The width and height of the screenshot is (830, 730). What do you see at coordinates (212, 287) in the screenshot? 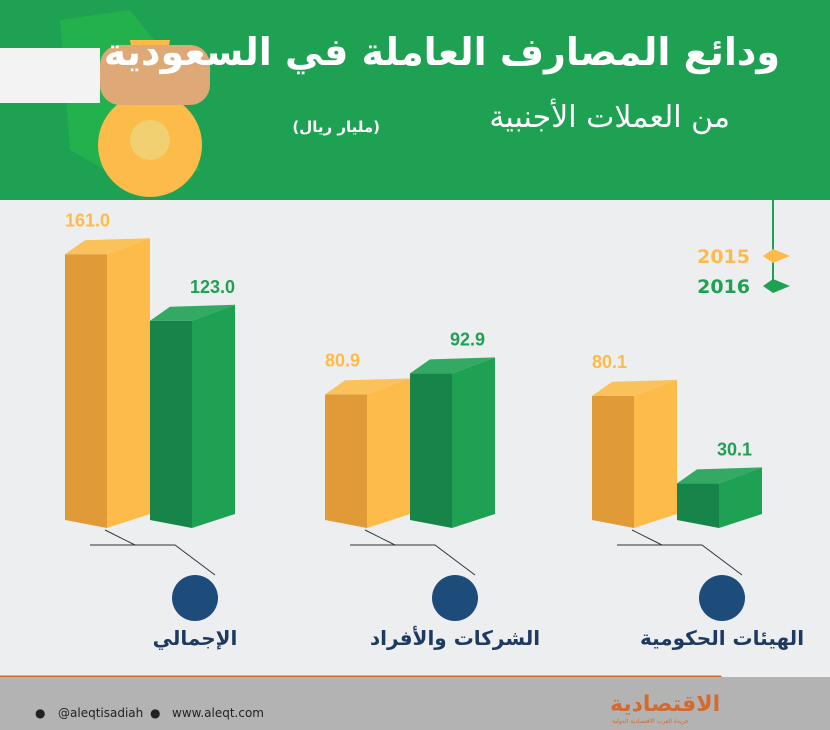
I see `data-label: 123.0` at bounding box center [212, 287].